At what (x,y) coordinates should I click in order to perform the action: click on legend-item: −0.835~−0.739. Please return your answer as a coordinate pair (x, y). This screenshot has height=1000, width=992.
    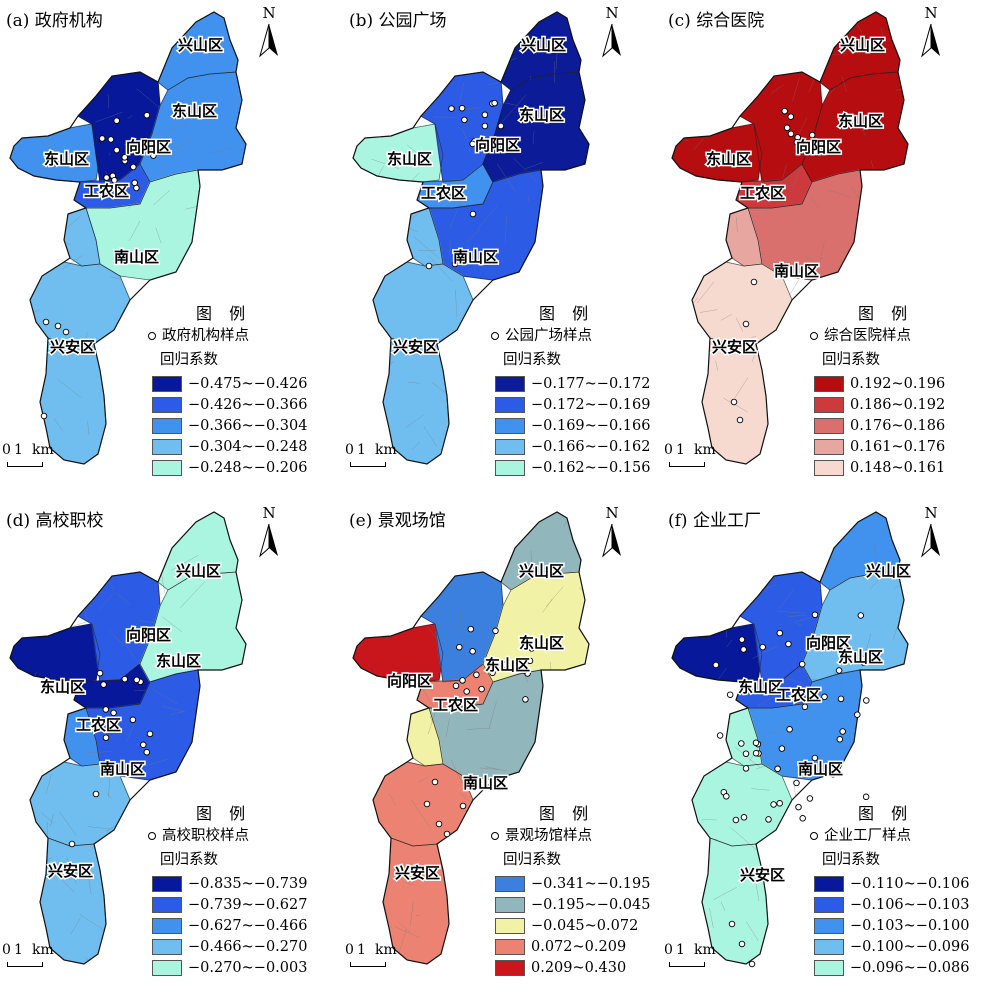
    Looking at the image, I should click on (229, 886).